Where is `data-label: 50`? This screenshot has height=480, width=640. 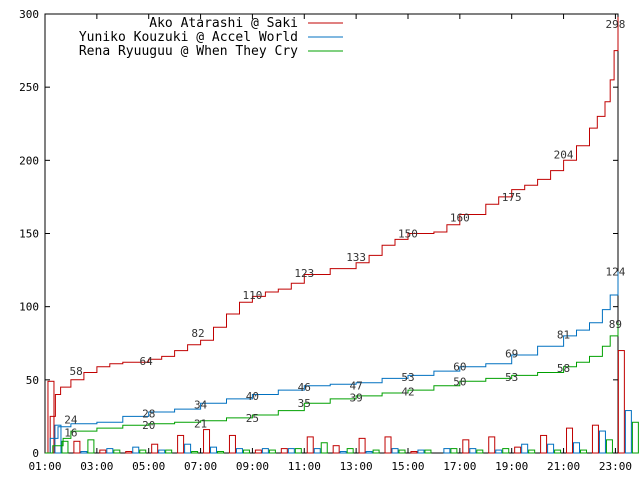
data-label: 50 is located at coordinates (459, 381).